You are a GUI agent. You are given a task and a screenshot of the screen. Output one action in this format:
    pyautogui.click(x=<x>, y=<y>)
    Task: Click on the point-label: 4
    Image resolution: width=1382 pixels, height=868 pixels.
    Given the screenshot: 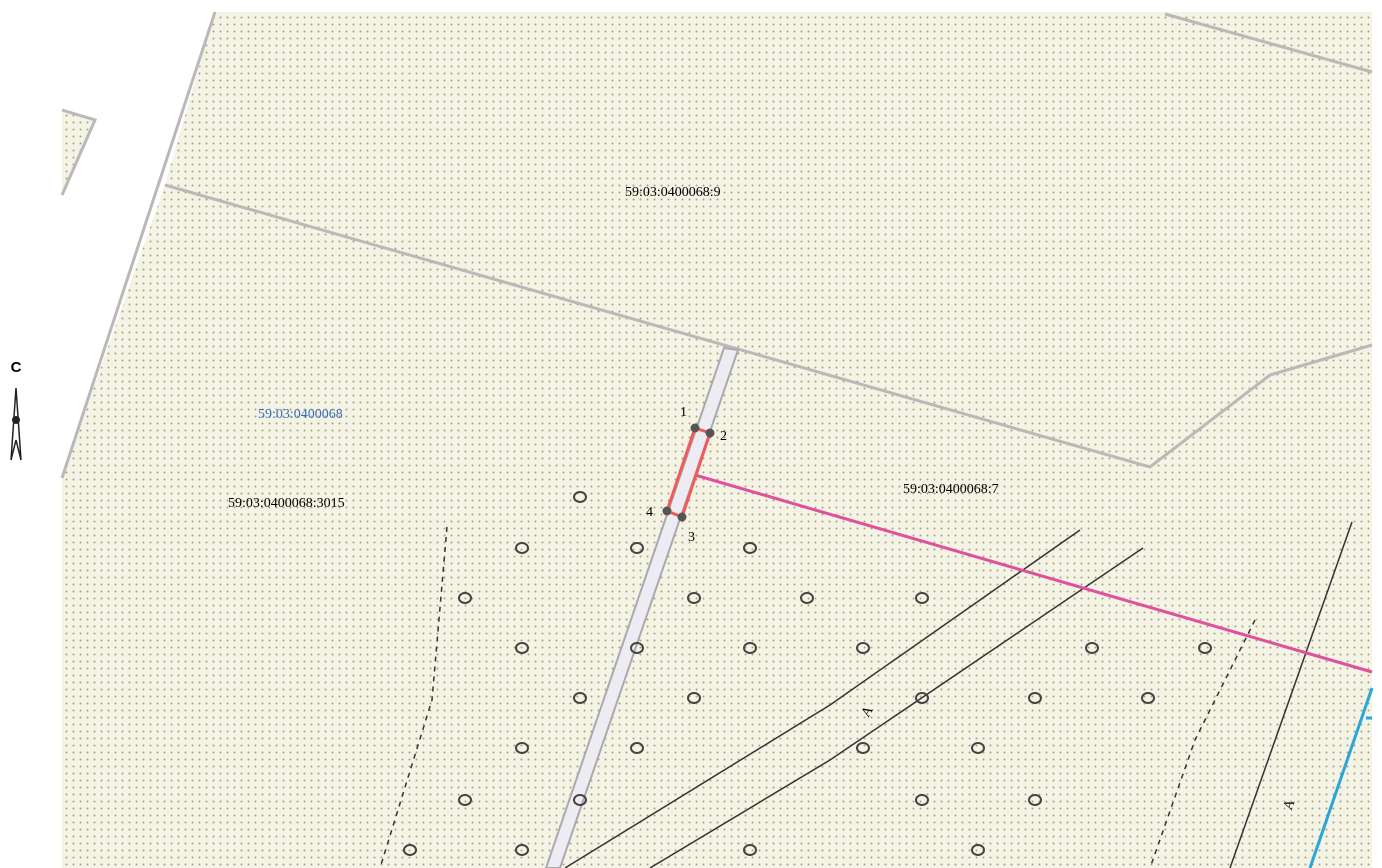 What is the action you would take?
    pyautogui.click(x=649, y=512)
    